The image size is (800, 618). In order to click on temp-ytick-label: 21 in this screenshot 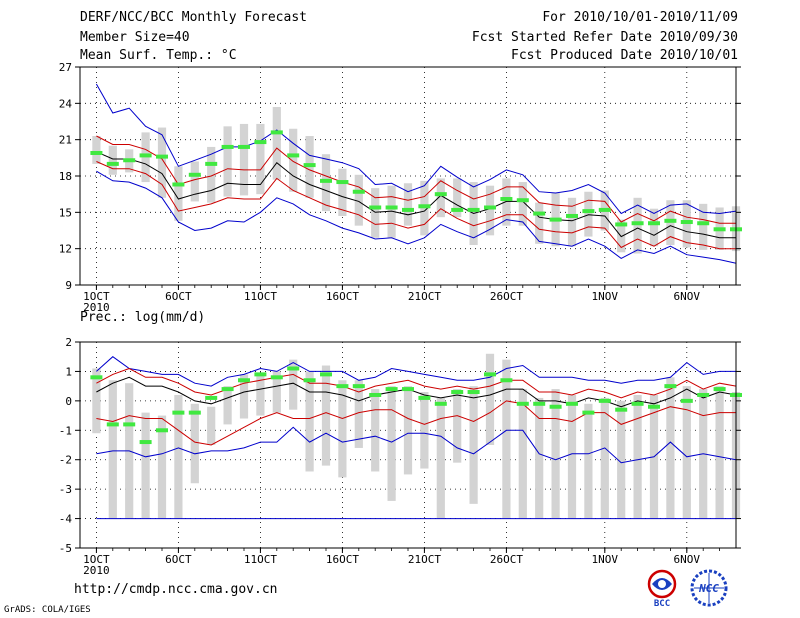, I will do `click(65, 140)`.